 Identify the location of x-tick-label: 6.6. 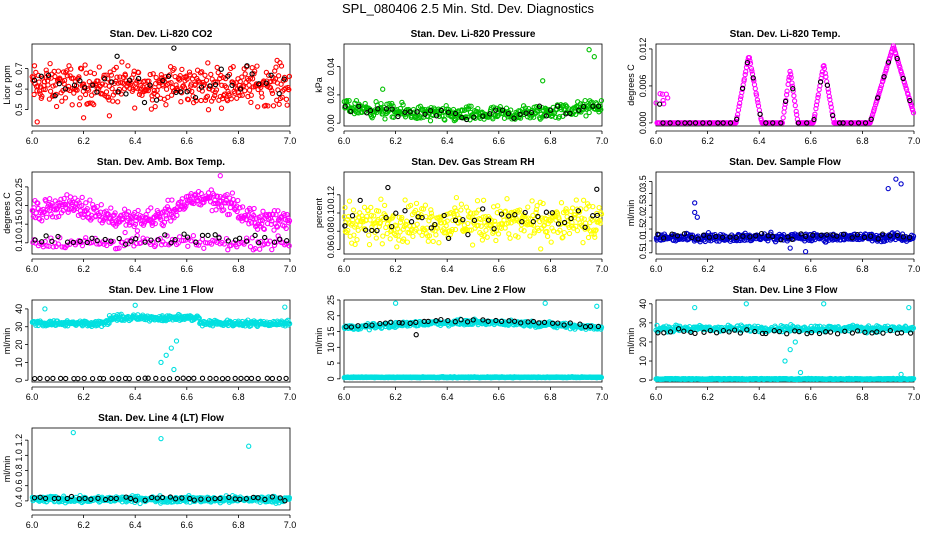
(187, 269).